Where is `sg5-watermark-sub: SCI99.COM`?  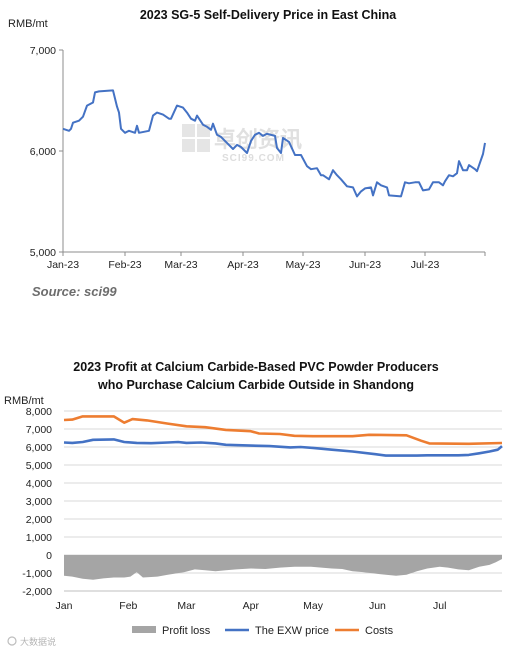
sg5-watermark-sub: SCI99.COM is located at coordinates (253, 158).